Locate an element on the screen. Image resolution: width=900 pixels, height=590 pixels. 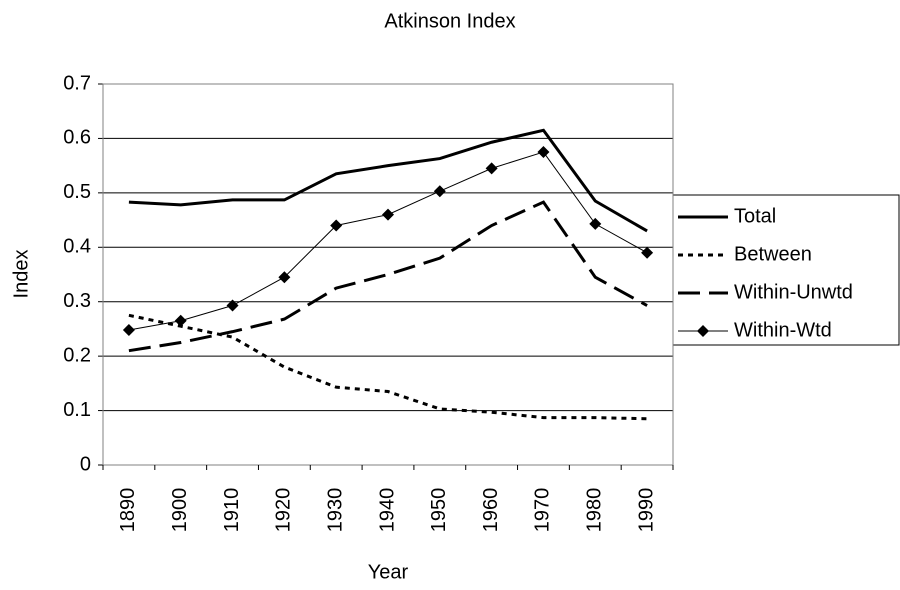
x-tick-label: 1990 is located at coordinates (646, 510).